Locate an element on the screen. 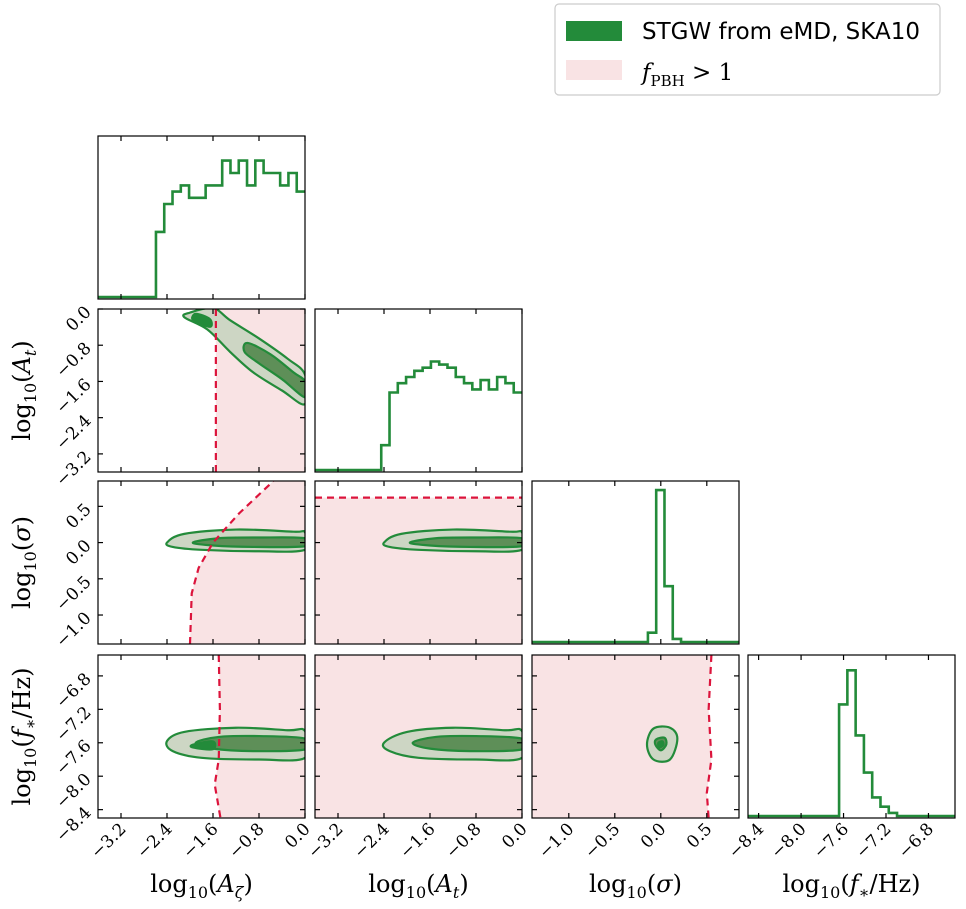  legend-label-stgw: STGW from eMD, SKA10 is located at coordinates (781, 32).